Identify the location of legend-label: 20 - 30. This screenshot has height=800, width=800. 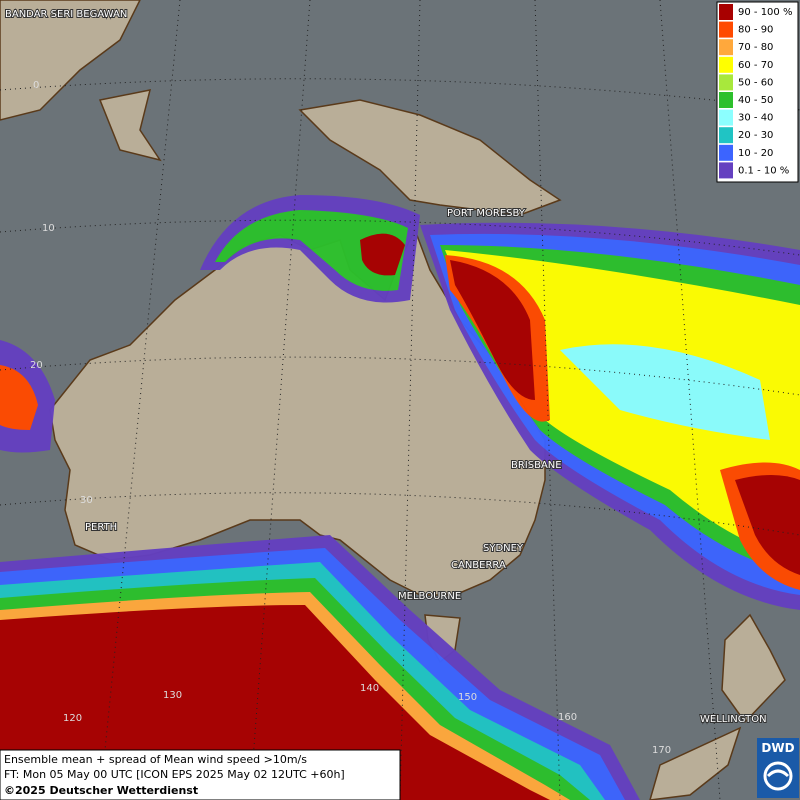
(755, 135).